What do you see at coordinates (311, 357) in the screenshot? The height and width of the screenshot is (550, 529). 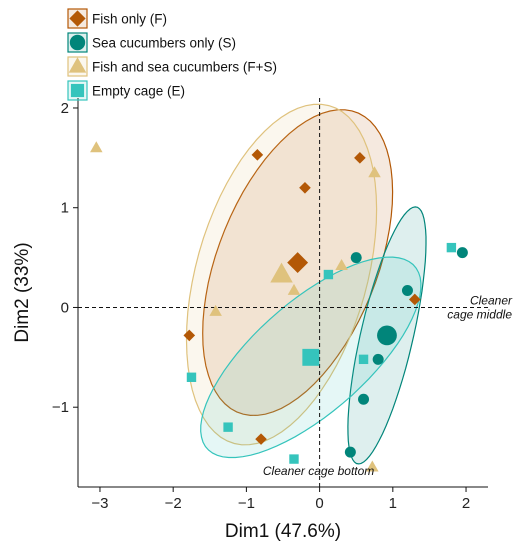 I see `centroid-empty-cage` at bounding box center [311, 357].